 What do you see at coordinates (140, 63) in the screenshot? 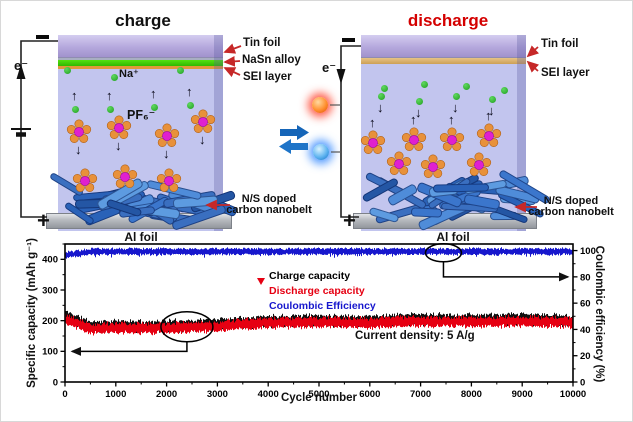
I see `nasn-alloy-layer` at bounding box center [140, 63].